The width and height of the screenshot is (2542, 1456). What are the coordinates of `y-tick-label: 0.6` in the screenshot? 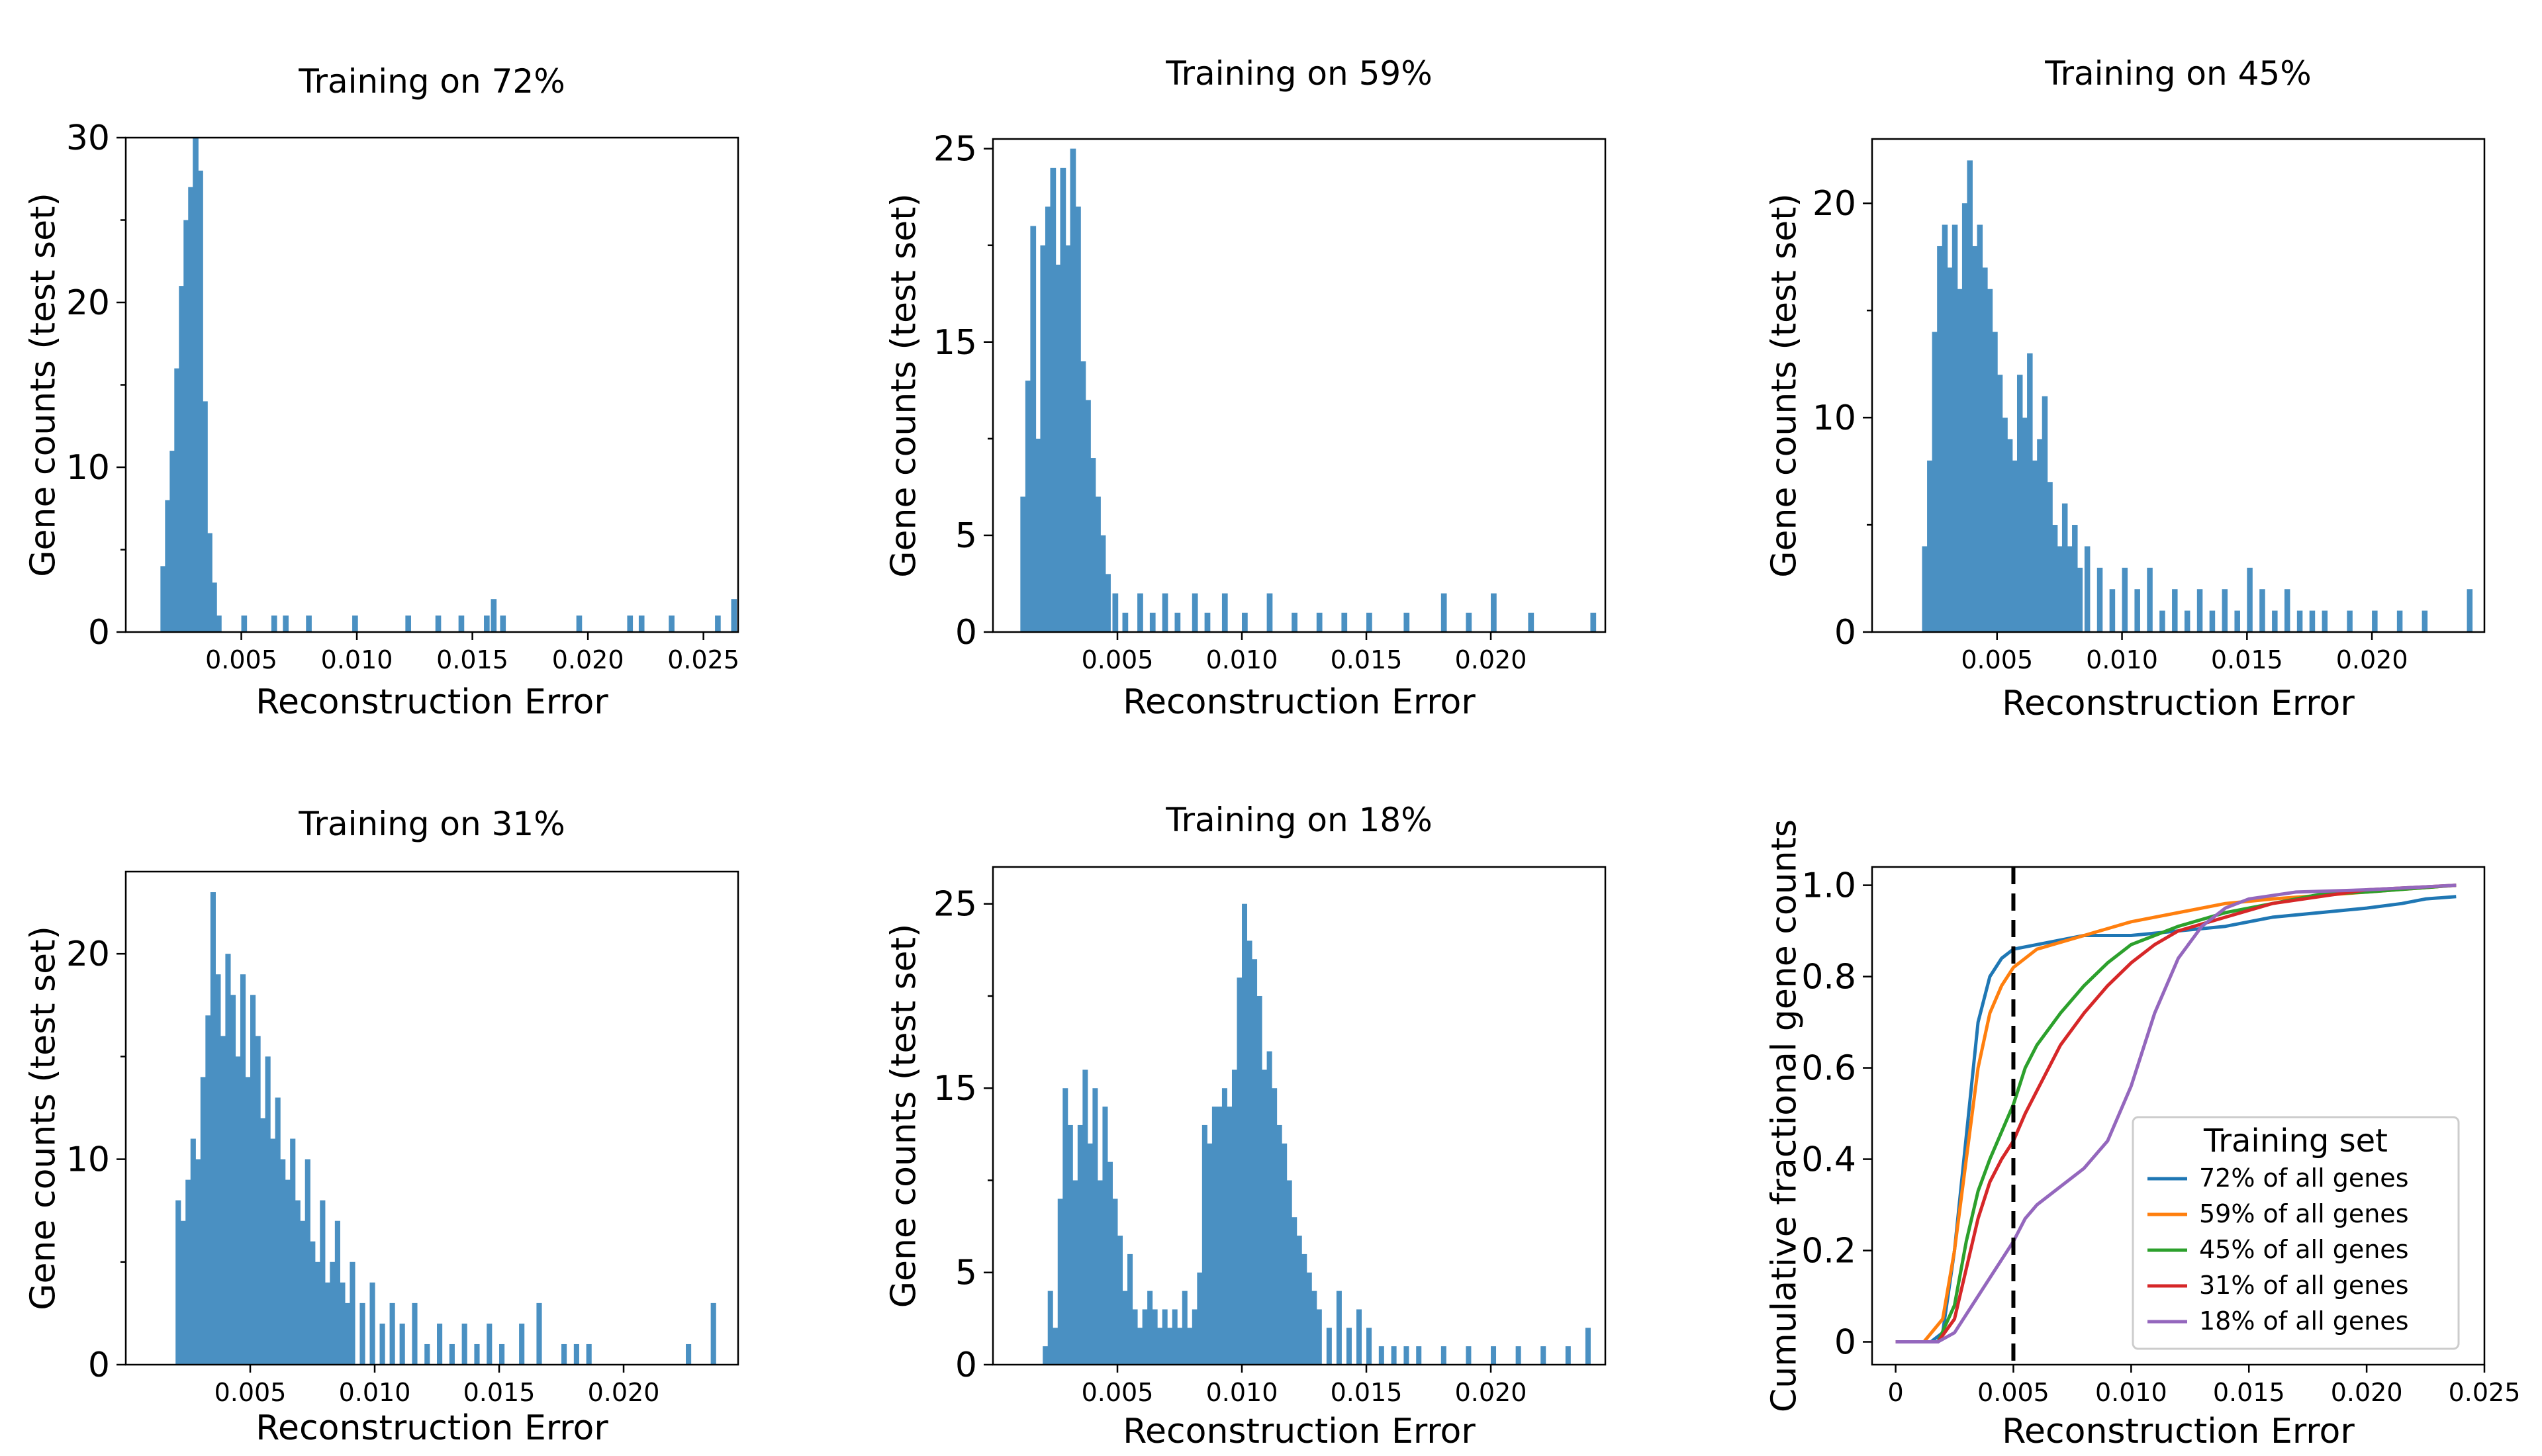 It's located at (1829, 1069).